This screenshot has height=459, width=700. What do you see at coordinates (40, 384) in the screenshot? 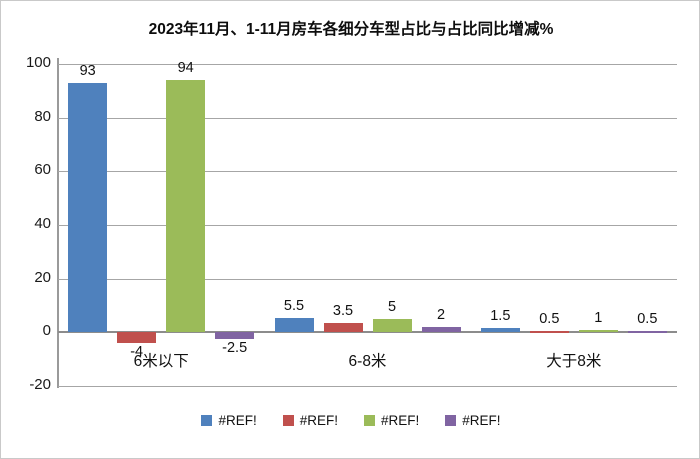
I see `y-tick-label: -20` at bounding box center [40, 384].